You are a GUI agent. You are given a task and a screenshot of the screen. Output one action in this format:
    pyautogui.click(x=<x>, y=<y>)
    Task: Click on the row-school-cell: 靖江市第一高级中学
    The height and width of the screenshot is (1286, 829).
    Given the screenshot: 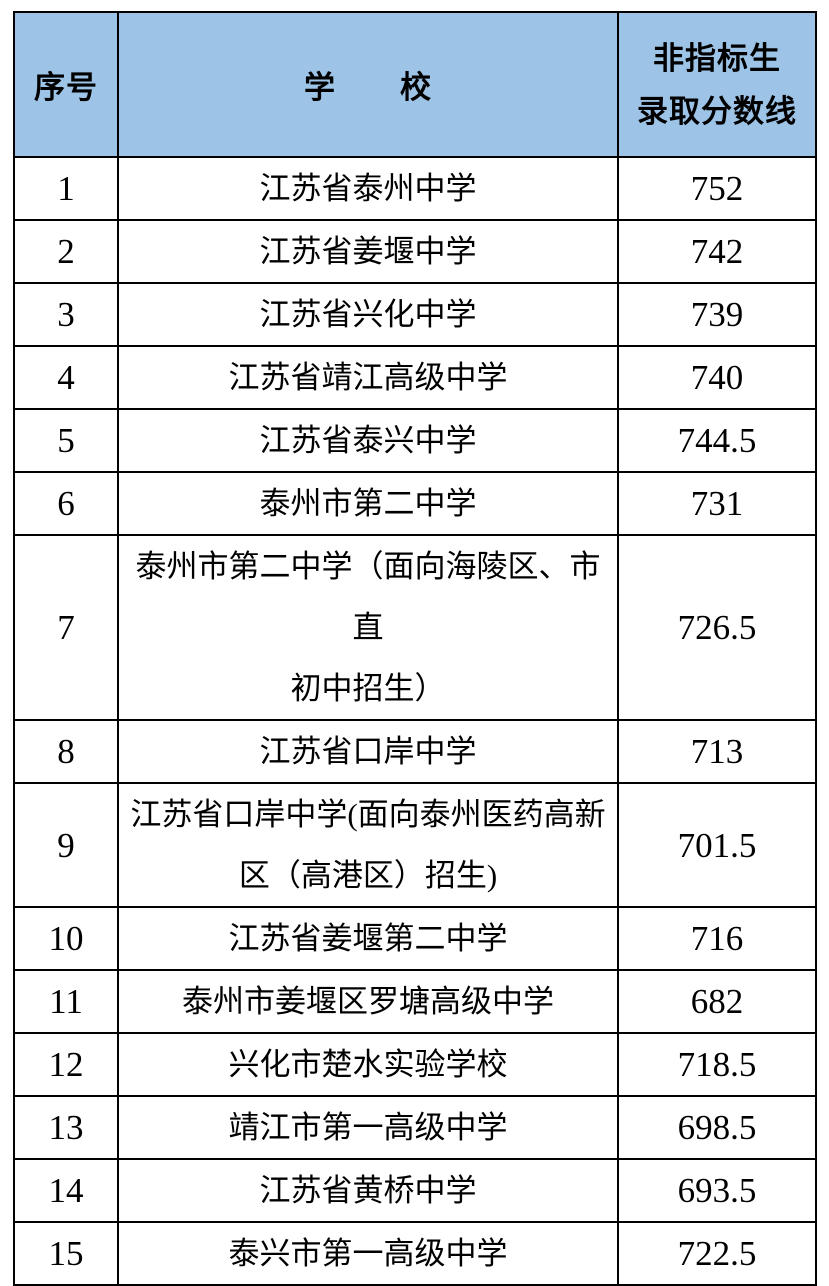 What is the action you would take?
    pyautogui.click(x=368, y=1127)
    